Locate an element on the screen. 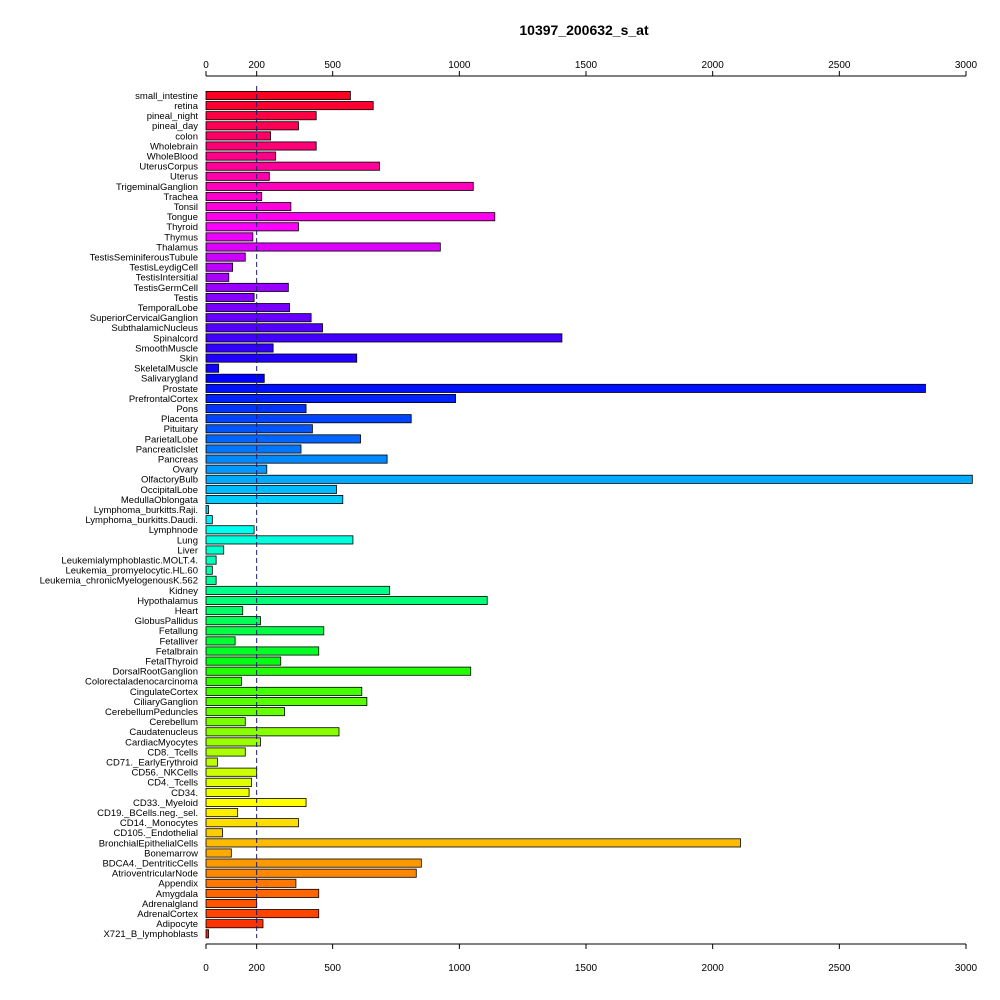 Image resolution: width=1000 pixels, height=1000 pixels. category-label: Leukemia_chronicMyelogenousK.562 is located at coordinates (119, 581).